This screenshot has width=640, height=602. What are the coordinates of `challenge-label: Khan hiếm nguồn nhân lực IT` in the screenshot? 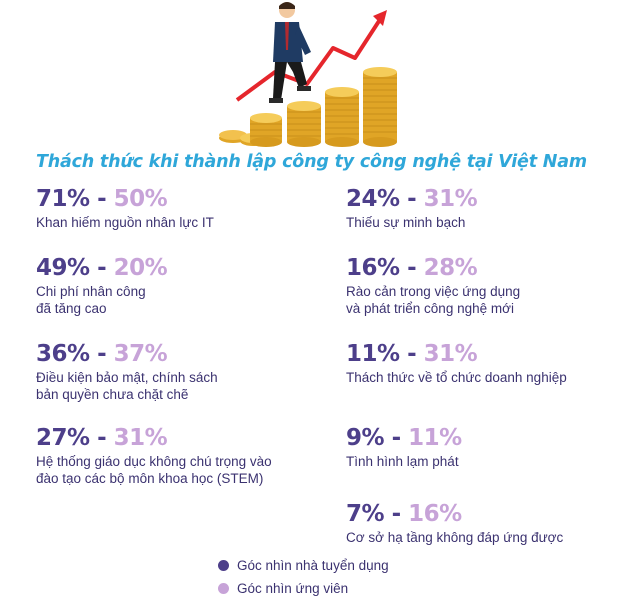 It's located at (125, 222).